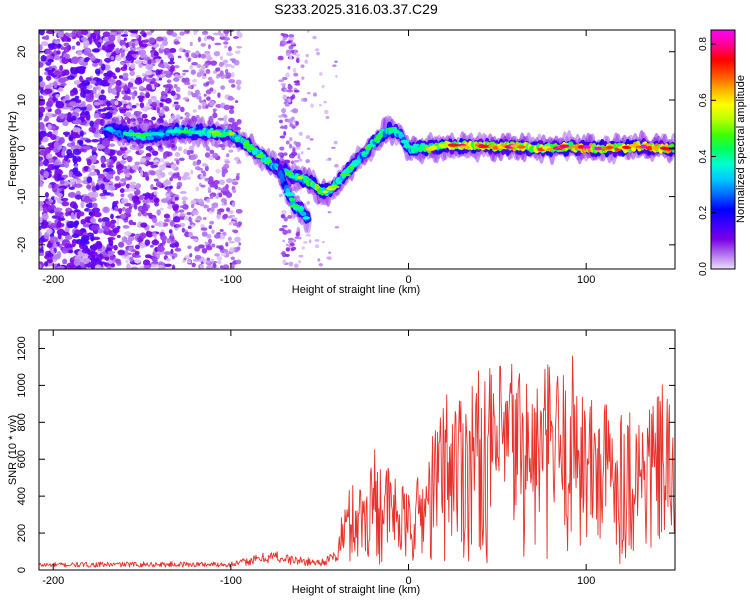 The width and height of the screenshot is (750, 600). What do you see at coordinates (231, 280) in the screenshot?
I see `spectrogram-x-tick-label: -100` at bounding box center [231, 280].